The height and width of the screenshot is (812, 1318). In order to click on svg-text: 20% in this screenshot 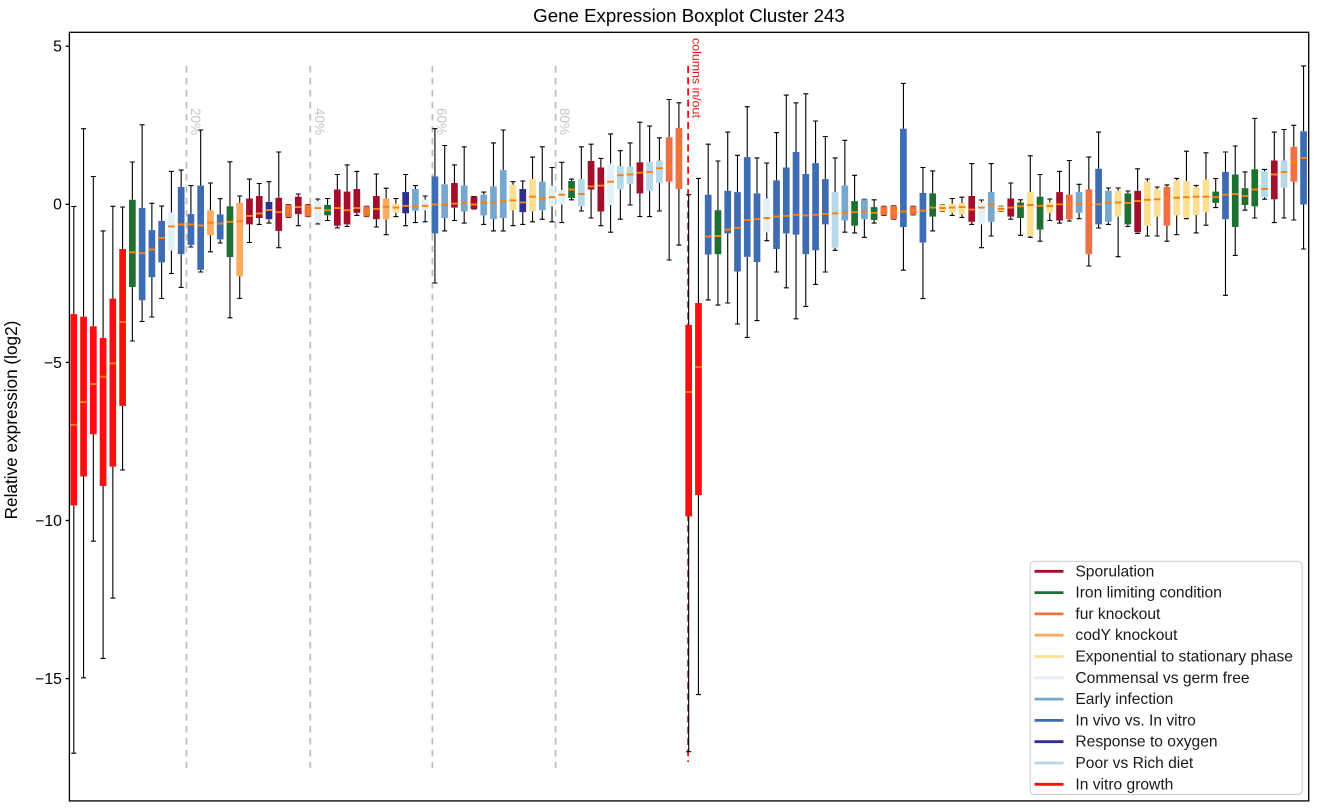, I will do `click(195, 121)`.